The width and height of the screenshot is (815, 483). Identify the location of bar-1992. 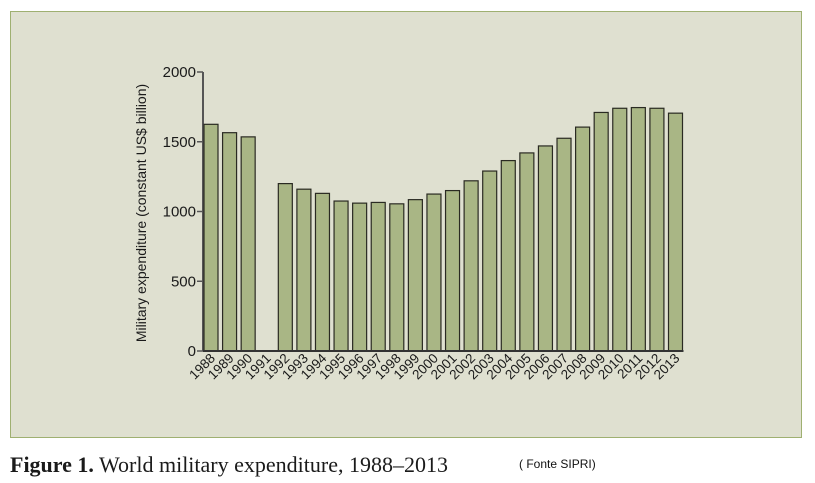
(285, 267).